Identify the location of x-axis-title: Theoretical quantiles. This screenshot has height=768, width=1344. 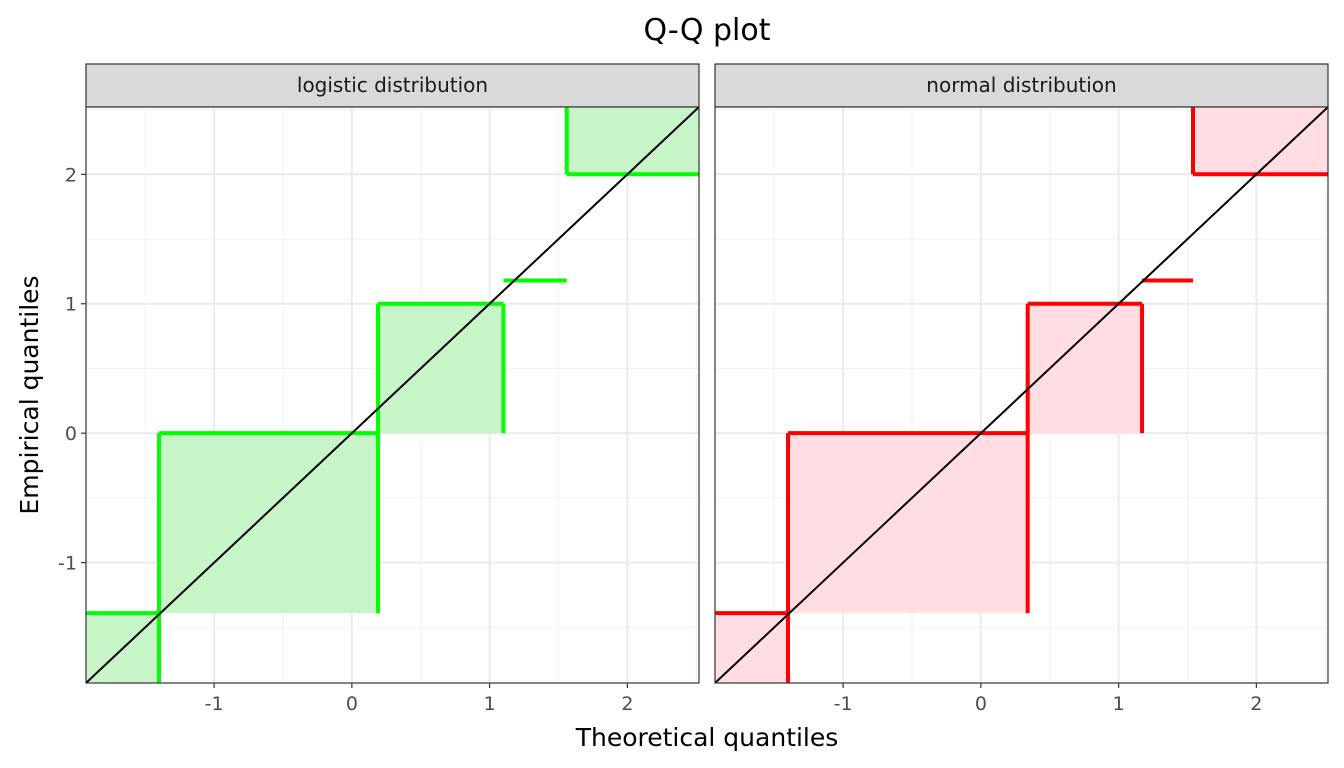
(707, 737).